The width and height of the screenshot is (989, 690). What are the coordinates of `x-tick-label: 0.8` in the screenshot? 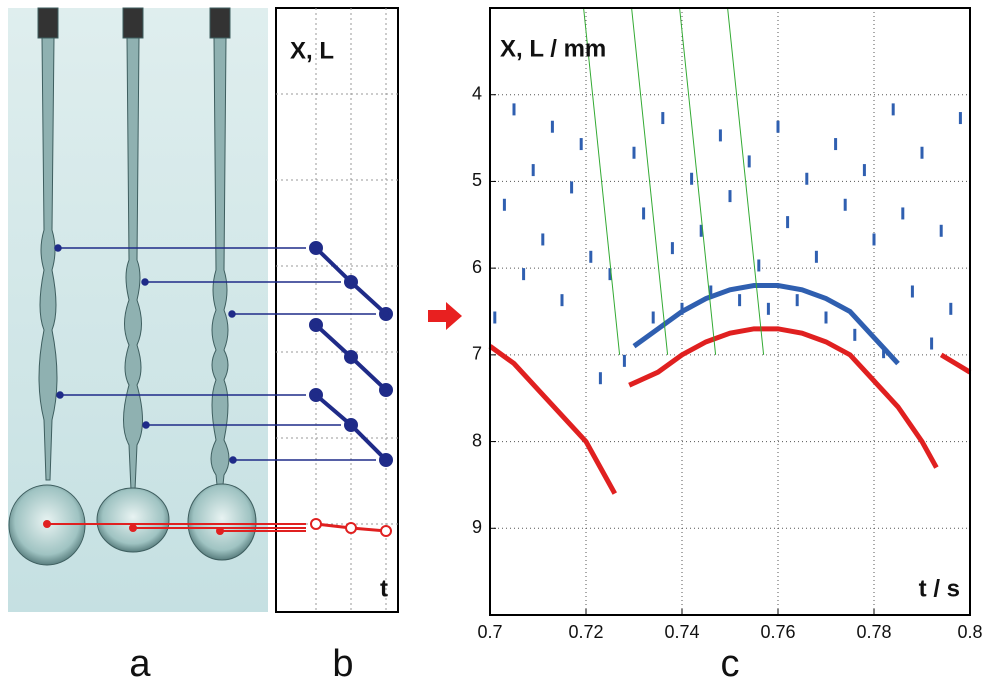 It's located at (969, 632).